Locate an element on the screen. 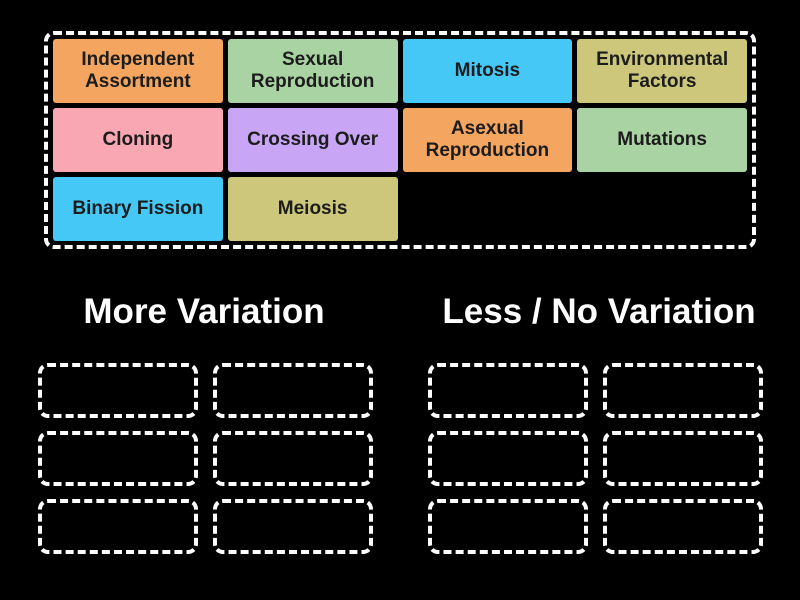 The height and width of the screenshot is (600, 800). tile-label: Mutations is located at coordinates (662, 139).